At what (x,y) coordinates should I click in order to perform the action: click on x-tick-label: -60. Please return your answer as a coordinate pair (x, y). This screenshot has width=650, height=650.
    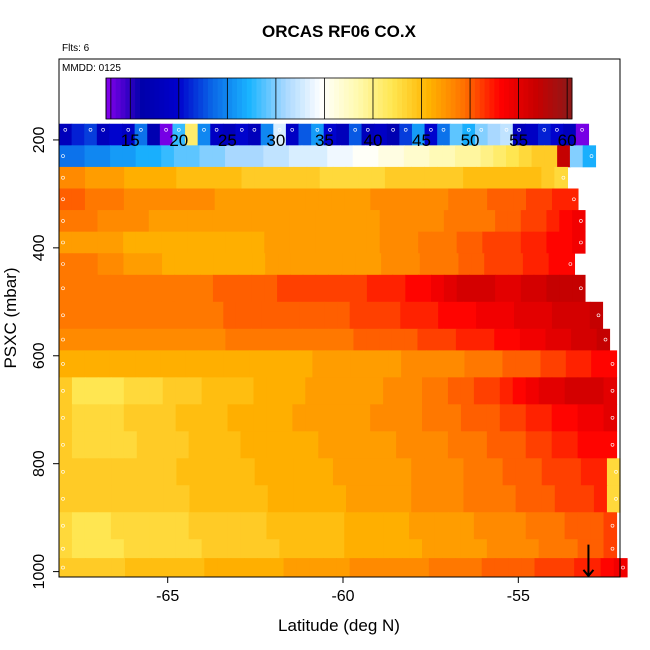
    Looking at the image, I should click on (342, 596).